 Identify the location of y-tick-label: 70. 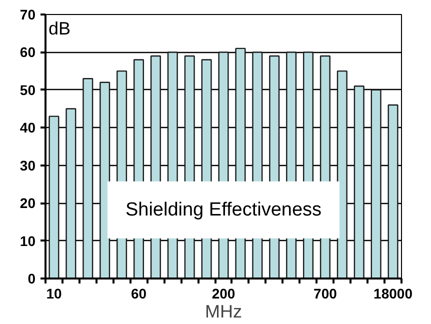
(28, 14).